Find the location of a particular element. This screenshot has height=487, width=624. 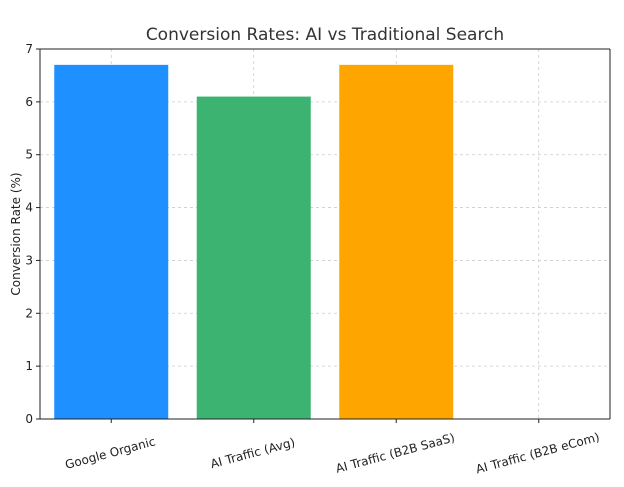

x-tick-label: Google Organic is located at coordinates (110, 453).